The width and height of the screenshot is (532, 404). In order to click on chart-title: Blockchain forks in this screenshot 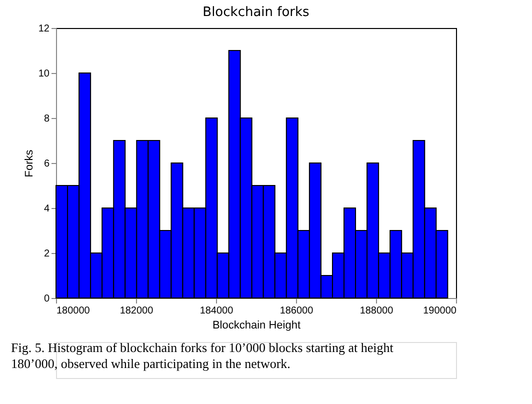, I will do `click(256, 12)`.